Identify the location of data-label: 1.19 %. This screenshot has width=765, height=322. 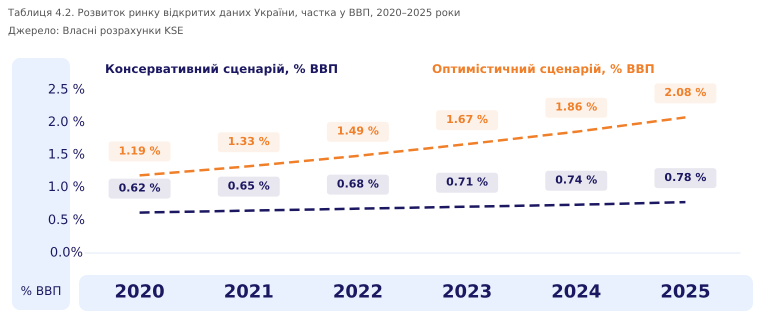
(139, 151).